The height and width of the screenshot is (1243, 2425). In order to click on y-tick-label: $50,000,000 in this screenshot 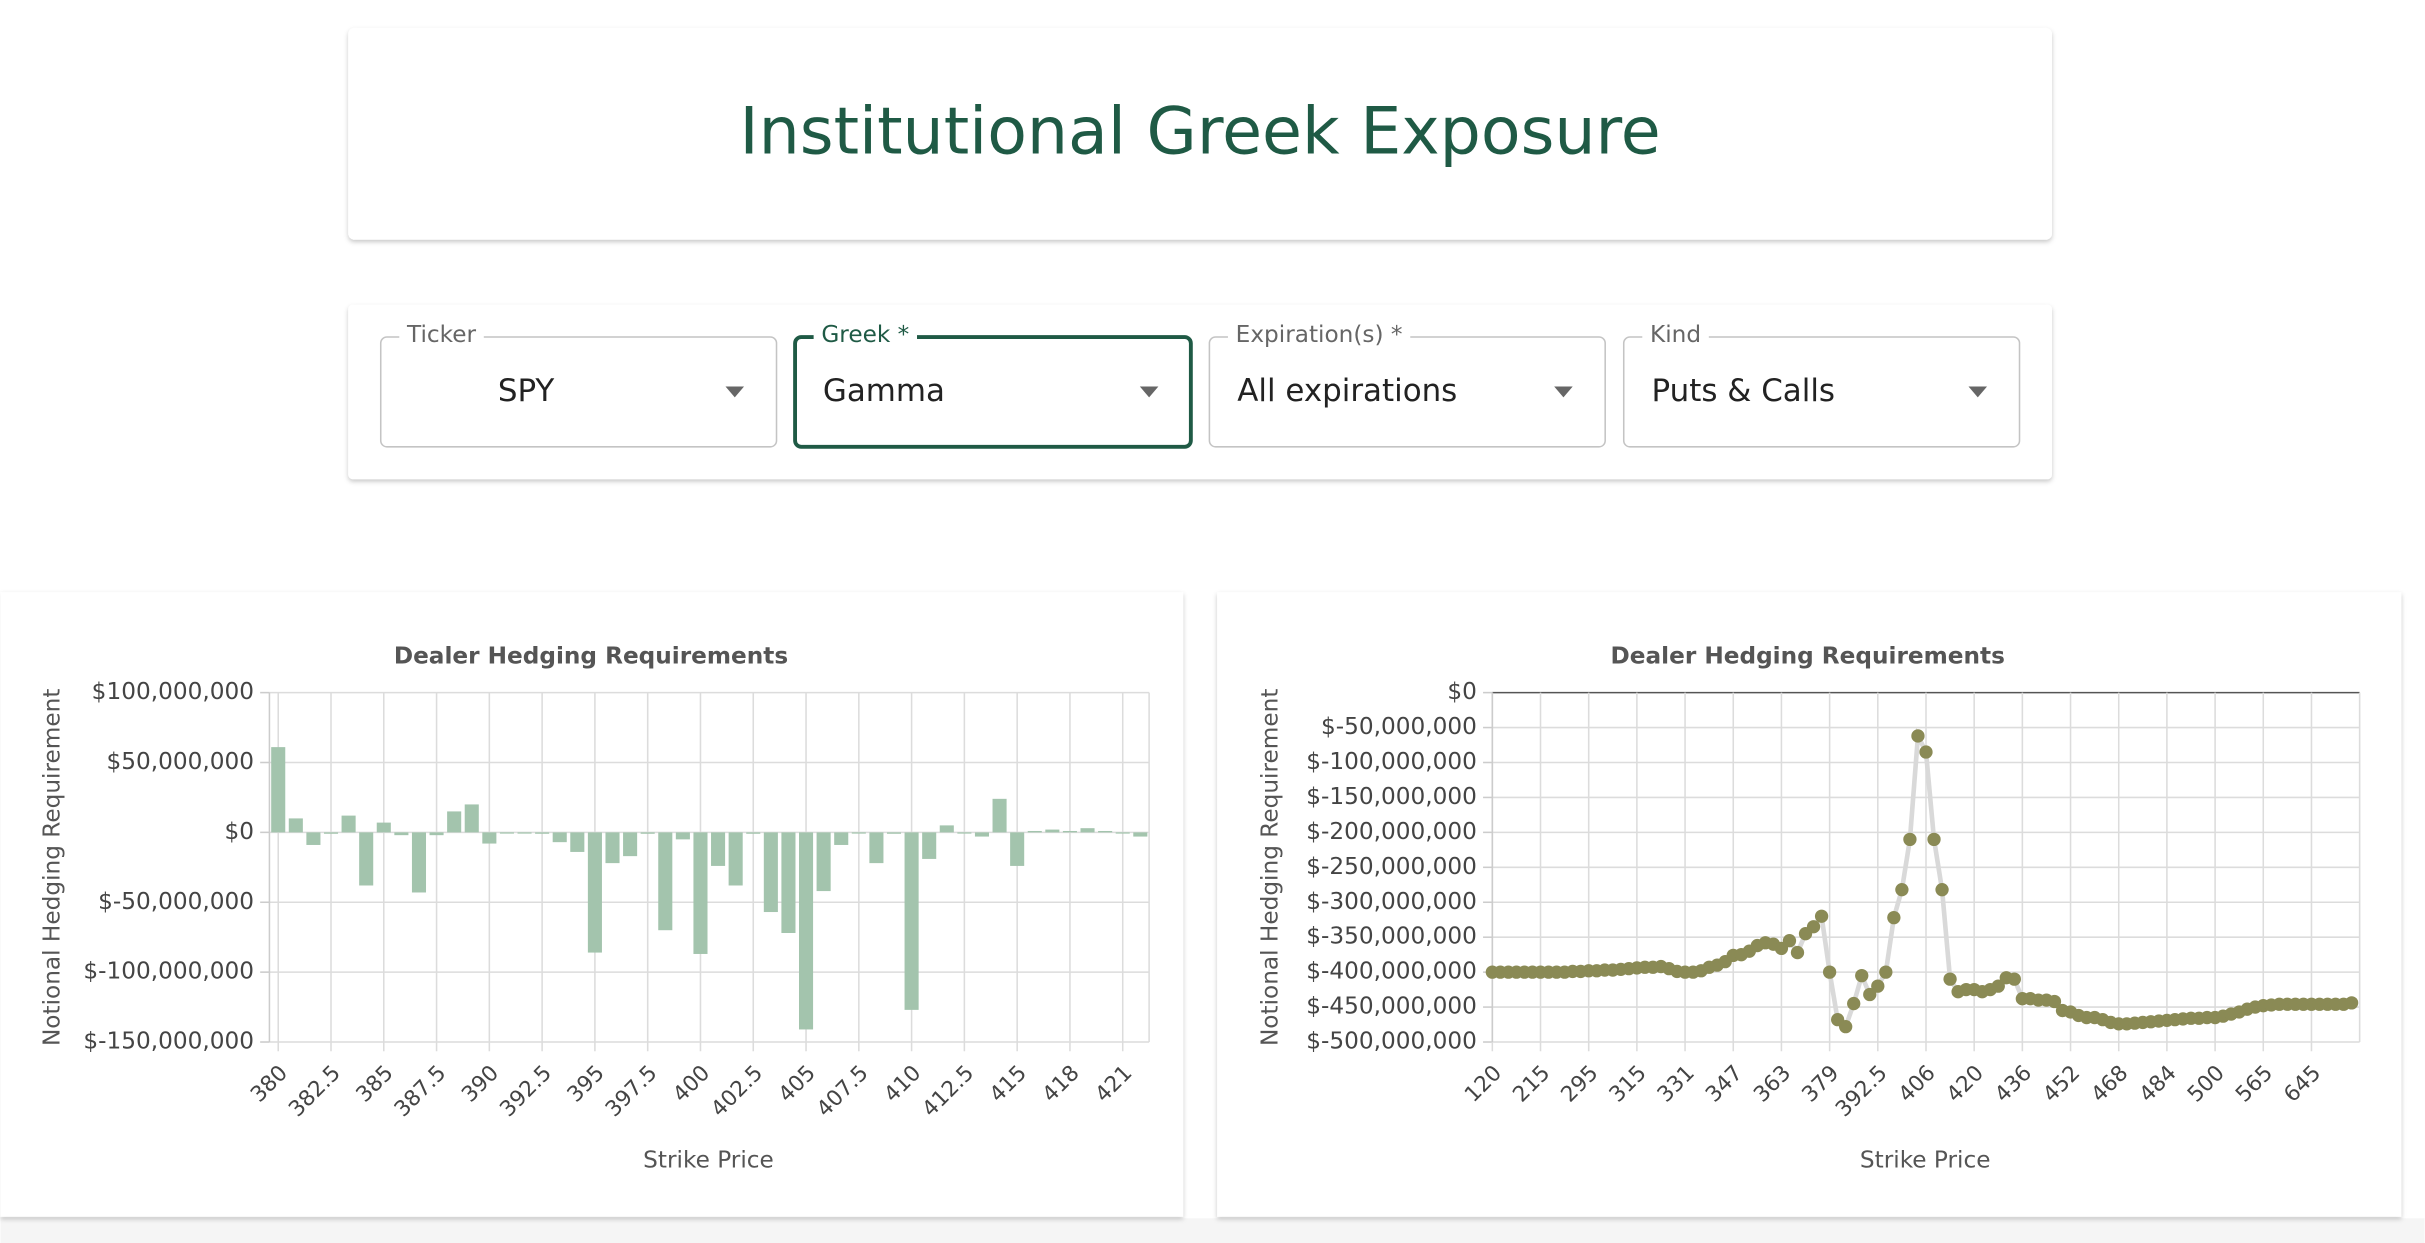, I will do `click(180, 761)`.